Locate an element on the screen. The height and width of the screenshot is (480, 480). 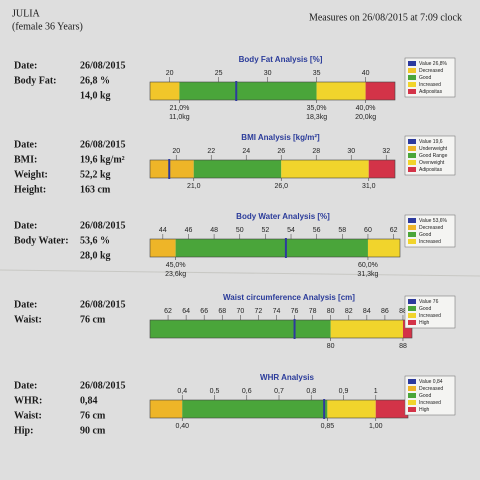
x-tick-label: 1 is located at coordinates (376, 391).